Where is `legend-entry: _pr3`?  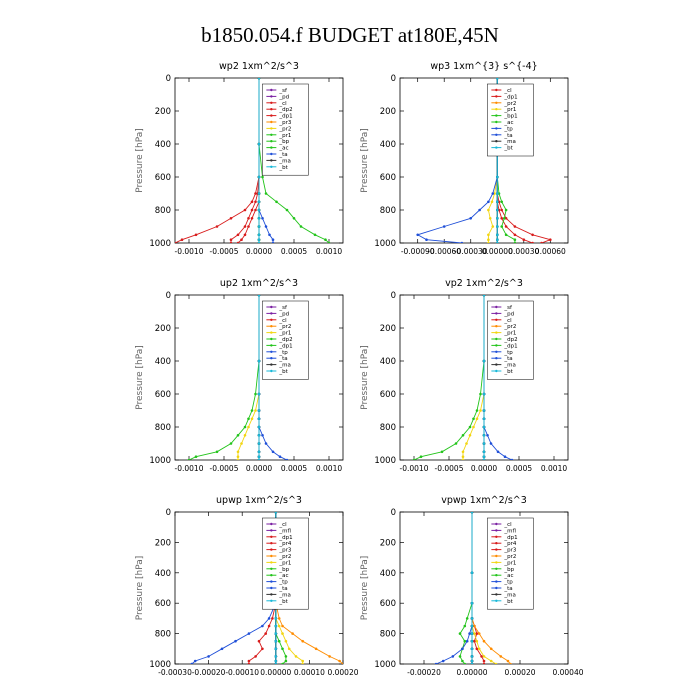
legend-entry: _pr3 is located at coordinates (285, 123).